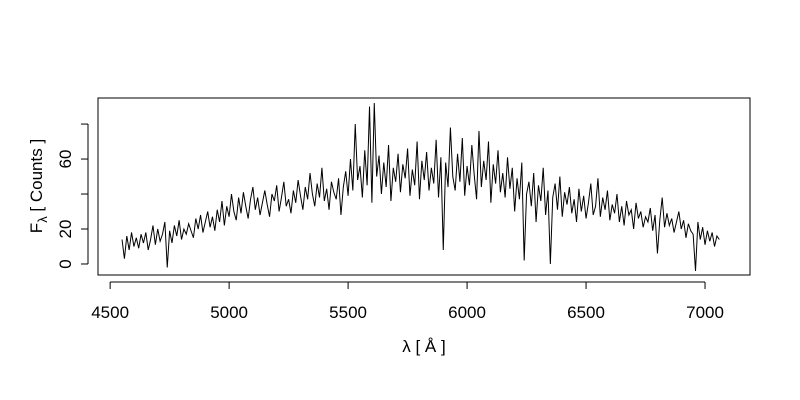  What do you see at coordinates (110, 312) in the screenshot?
I see `x-tick-label: 4500` at bounding box center [110, 312].